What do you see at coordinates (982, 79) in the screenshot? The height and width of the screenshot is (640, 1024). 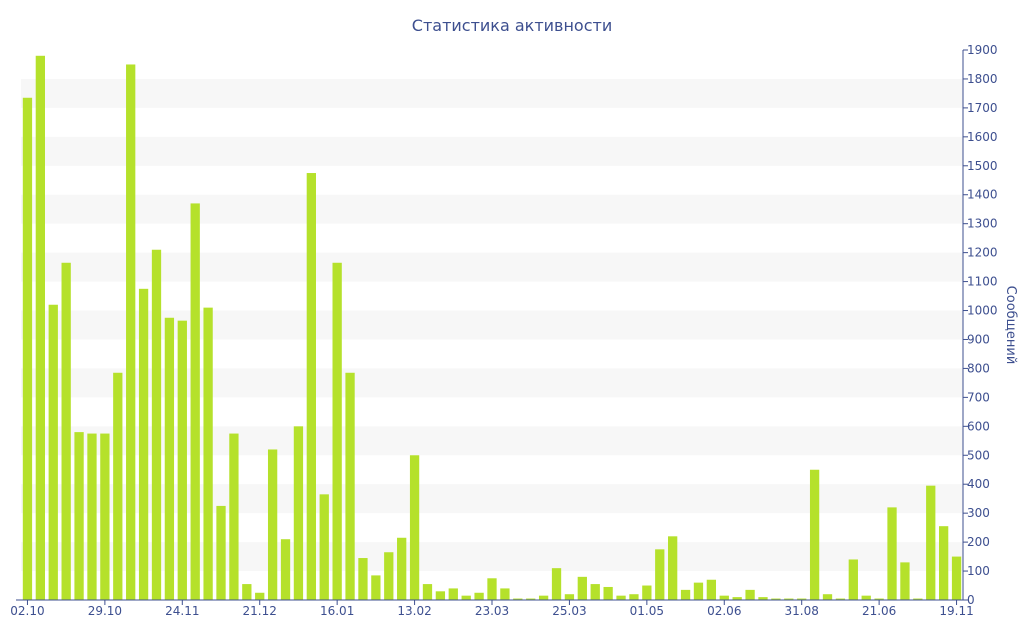 I see `y-tick-label: 1800` at bounding box center [982, 79].